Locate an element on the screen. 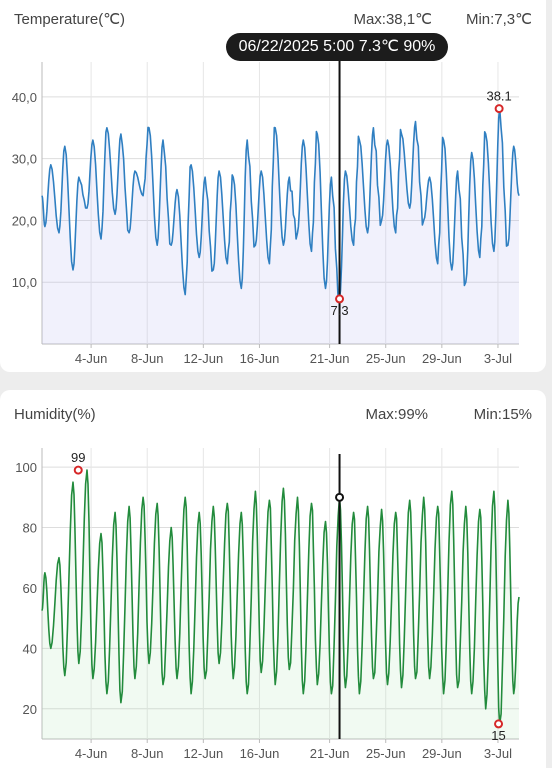 The width and height of the screenshot is (552, 768). temperature-title: Temperature(℃) is located at coordinates (70, 19).